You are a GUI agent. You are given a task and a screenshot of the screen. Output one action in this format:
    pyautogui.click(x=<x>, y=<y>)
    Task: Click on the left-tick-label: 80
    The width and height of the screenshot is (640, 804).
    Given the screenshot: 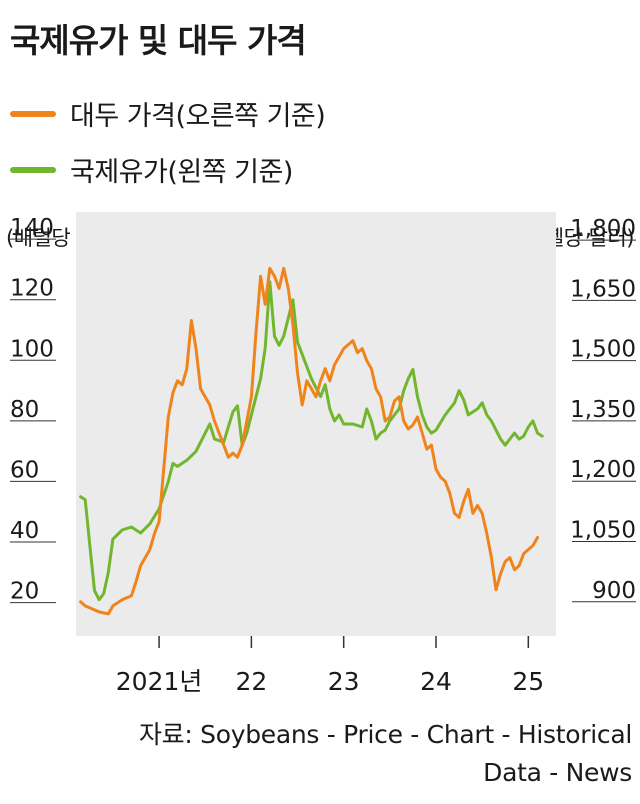 What is the action you would take?
    pyautogui.click(x=24, y=410)
    